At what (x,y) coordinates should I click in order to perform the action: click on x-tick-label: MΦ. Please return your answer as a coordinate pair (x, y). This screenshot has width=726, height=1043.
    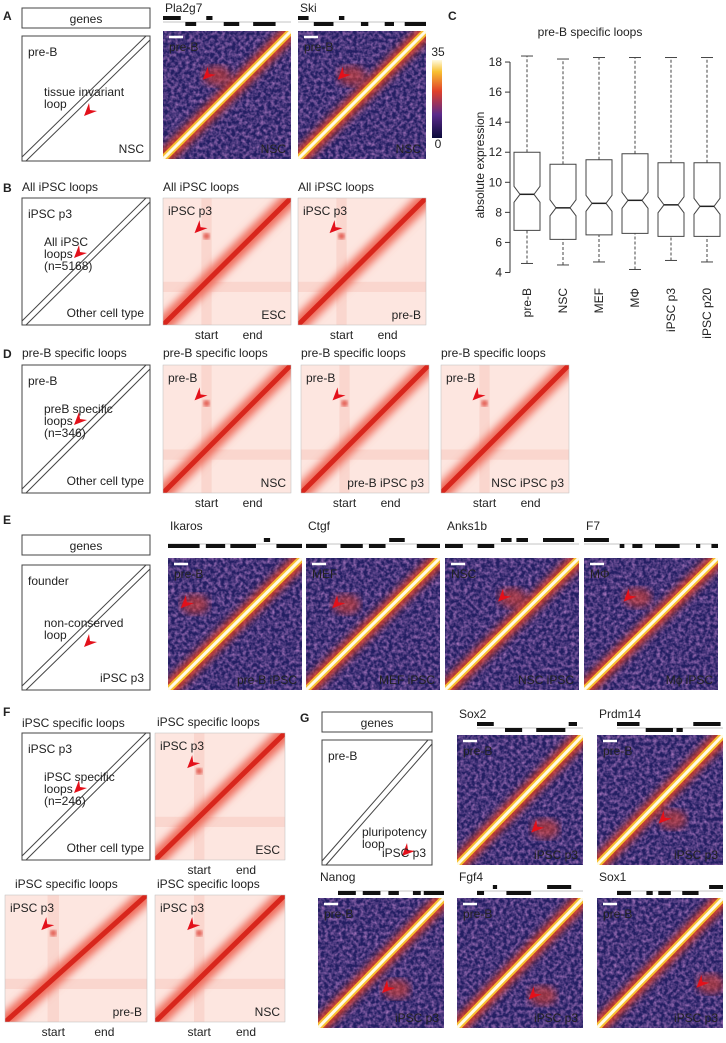
    Looking at the image, I should click on (635, 298).